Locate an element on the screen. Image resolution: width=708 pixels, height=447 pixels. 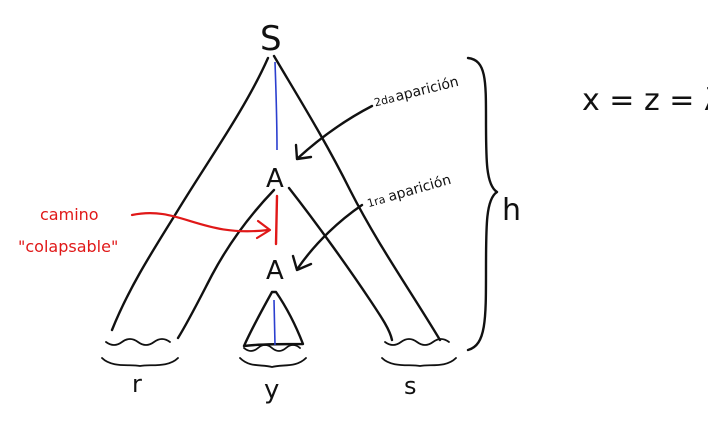
arrow-first-occurrence-head is located at coordinates (302, 263).